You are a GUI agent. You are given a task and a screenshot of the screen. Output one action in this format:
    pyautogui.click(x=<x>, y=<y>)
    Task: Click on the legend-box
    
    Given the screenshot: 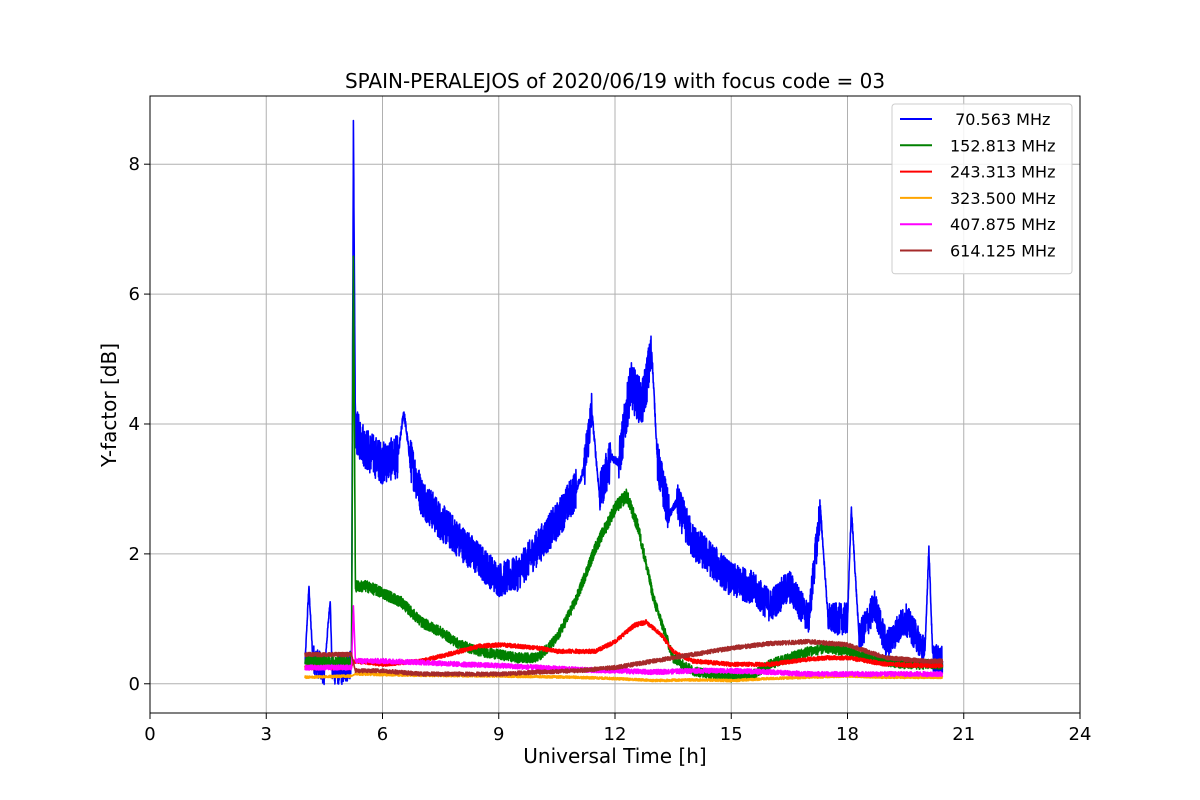 What is the action you would take?
    pyautogui.click(x=982, y=189)
    